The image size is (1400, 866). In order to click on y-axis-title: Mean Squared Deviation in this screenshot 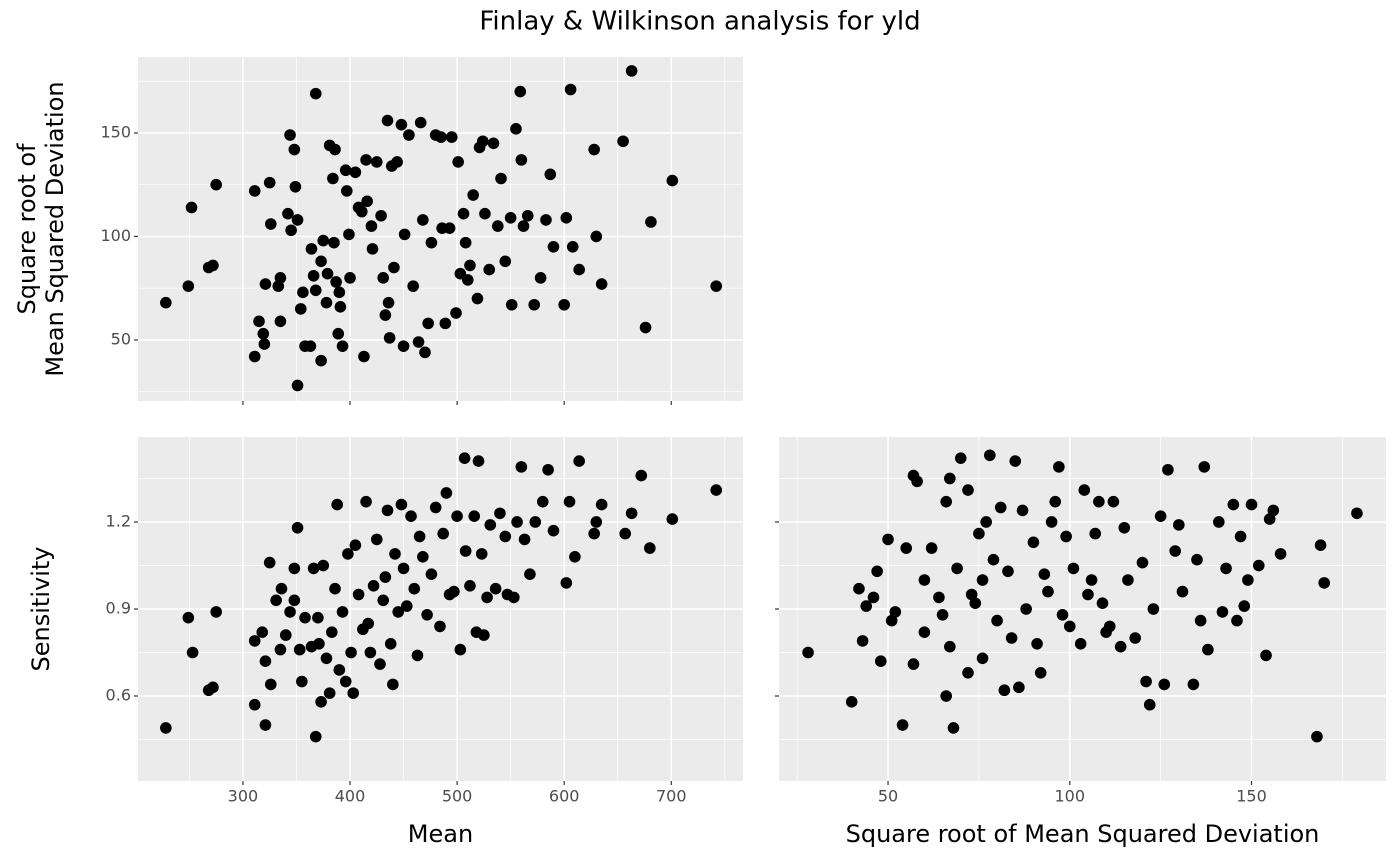, I will do `click(55, 228)`.